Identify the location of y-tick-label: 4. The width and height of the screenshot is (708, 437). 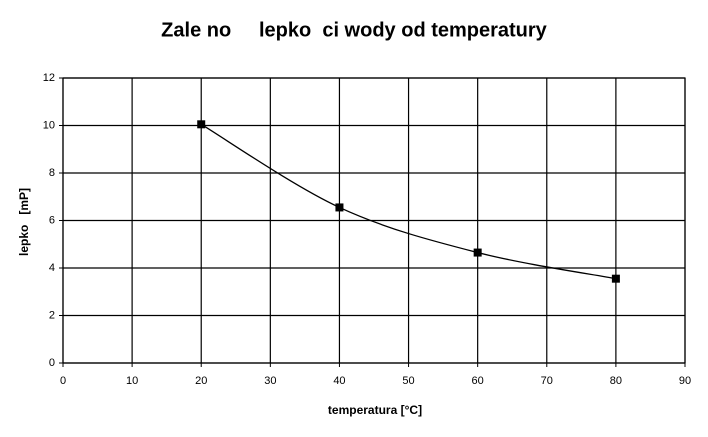
(52, 268).